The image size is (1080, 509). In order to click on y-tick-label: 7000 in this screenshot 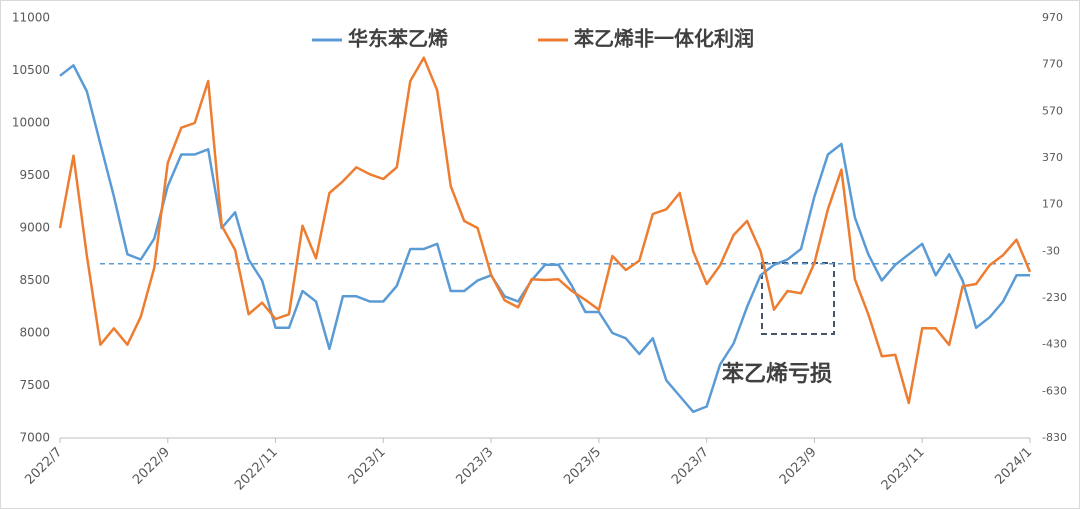, I will do `click(34, 438)`.